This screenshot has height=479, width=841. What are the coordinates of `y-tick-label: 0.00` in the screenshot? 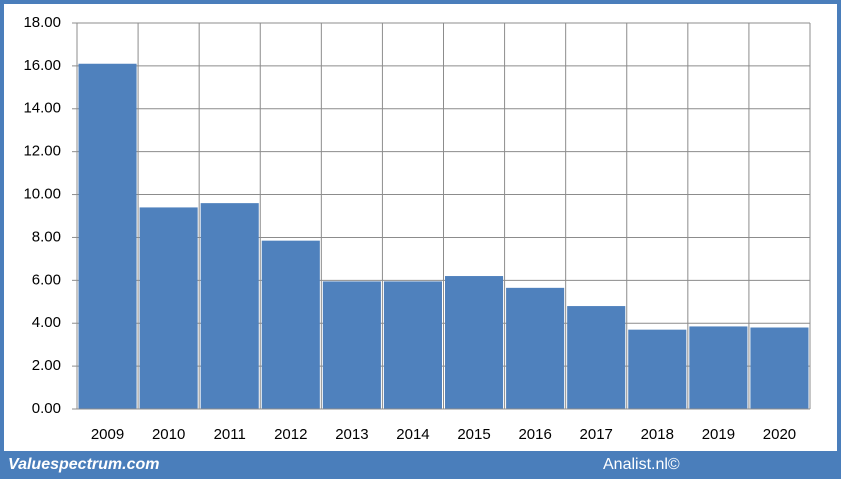 It's located at (46, 408).